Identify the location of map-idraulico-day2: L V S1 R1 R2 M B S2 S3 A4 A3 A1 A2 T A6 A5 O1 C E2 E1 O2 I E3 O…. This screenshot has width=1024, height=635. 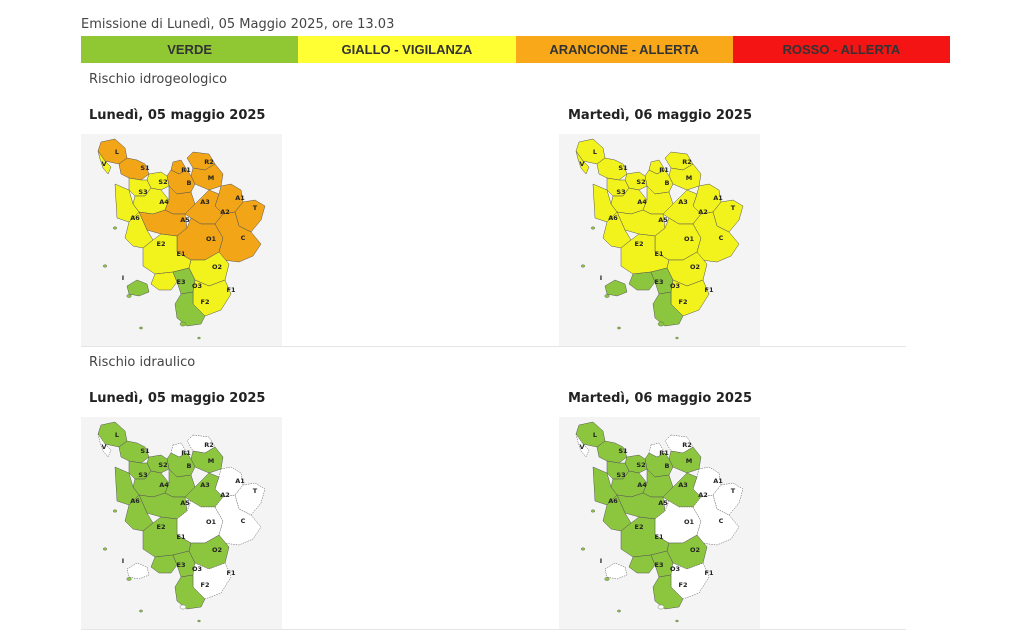
(659, 523).